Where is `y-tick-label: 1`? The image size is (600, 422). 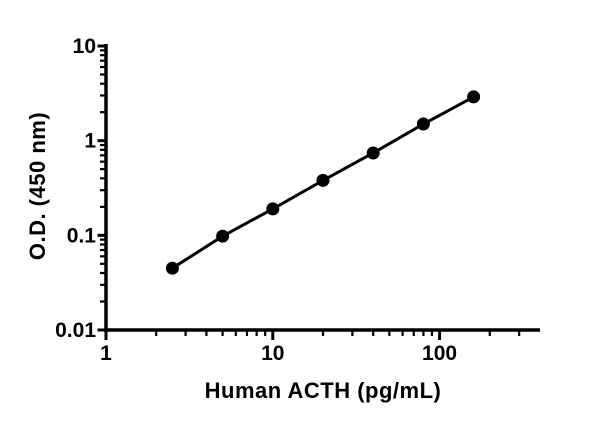
y-tick-label: 1 is located at coordinates (90, 141).